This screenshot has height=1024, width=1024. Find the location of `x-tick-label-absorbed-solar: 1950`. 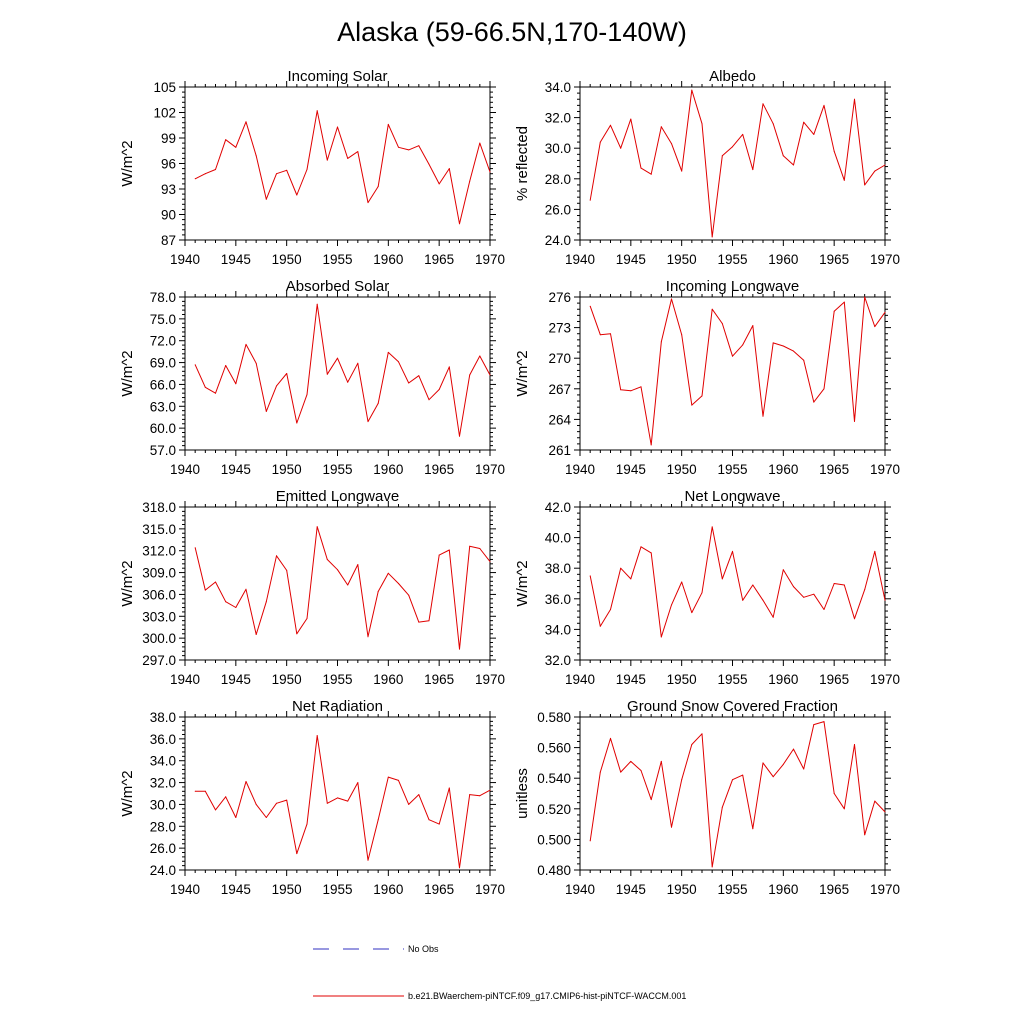

x-tick-label-absorbed-solar: 1950 is located at coordinates (287, 469).